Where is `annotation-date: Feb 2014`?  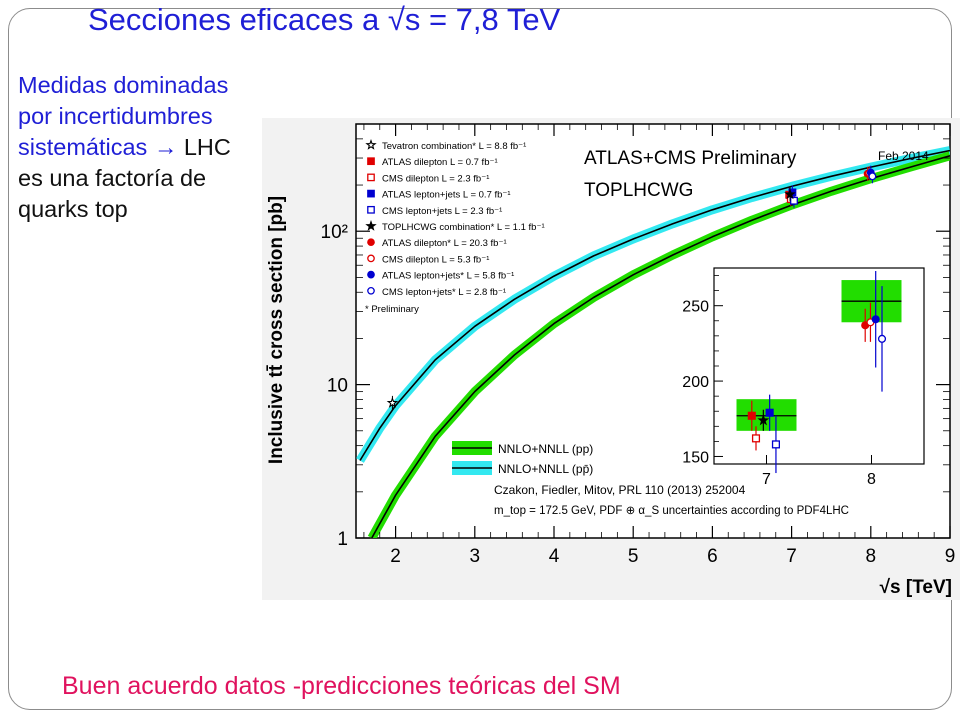 annotation-date: Feb 2014 is located at coordinates (903, 156).